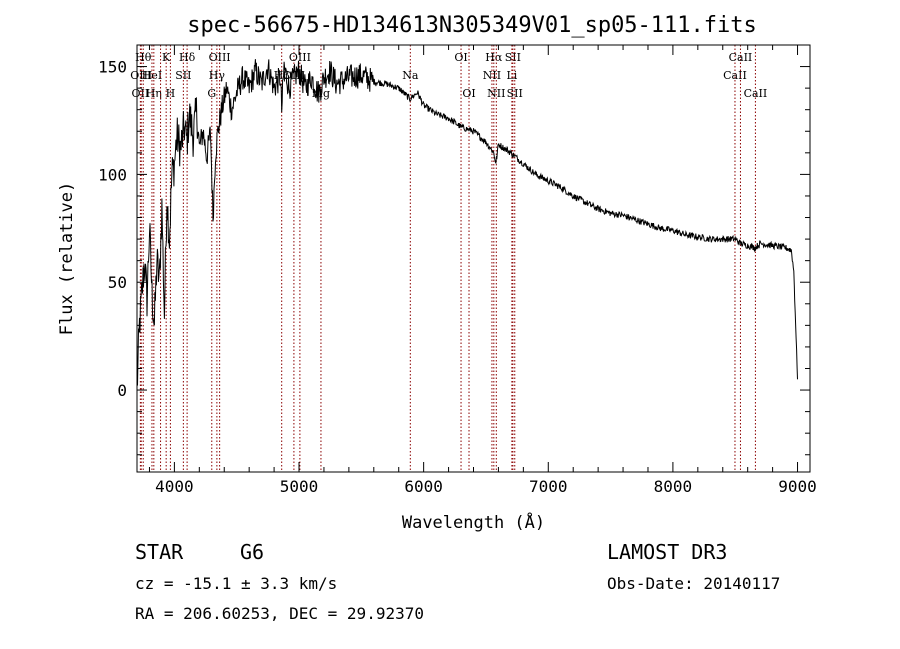 Image resolution: width=900 pixels, height=649 pixels. What do you see at coordinates (236, 583) in the screenshot?
I see `redshift-text: cz = -15.1 ± 3.3 km/s` at bounding box center [236, 583].